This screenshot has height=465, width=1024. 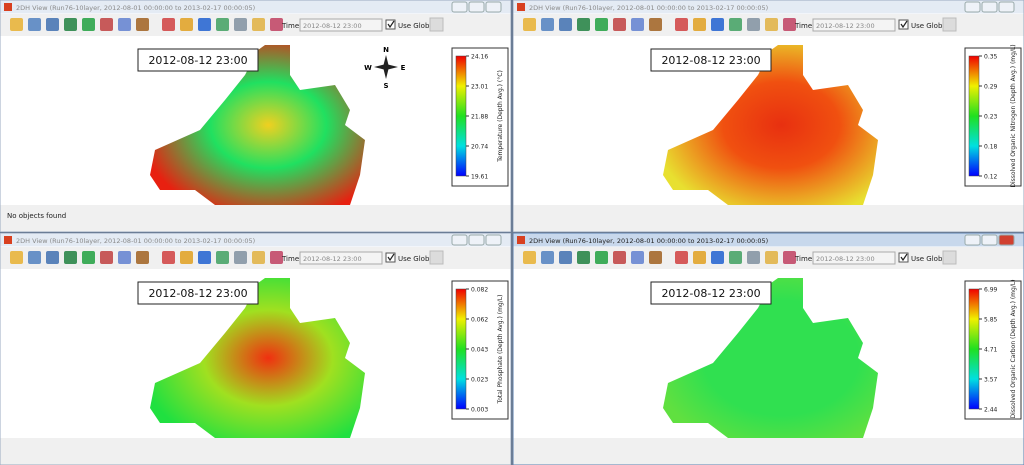 What do you see at coordinates (255, 218) in the screenshot?
I see `status-area` at bounding box center [255, 218].